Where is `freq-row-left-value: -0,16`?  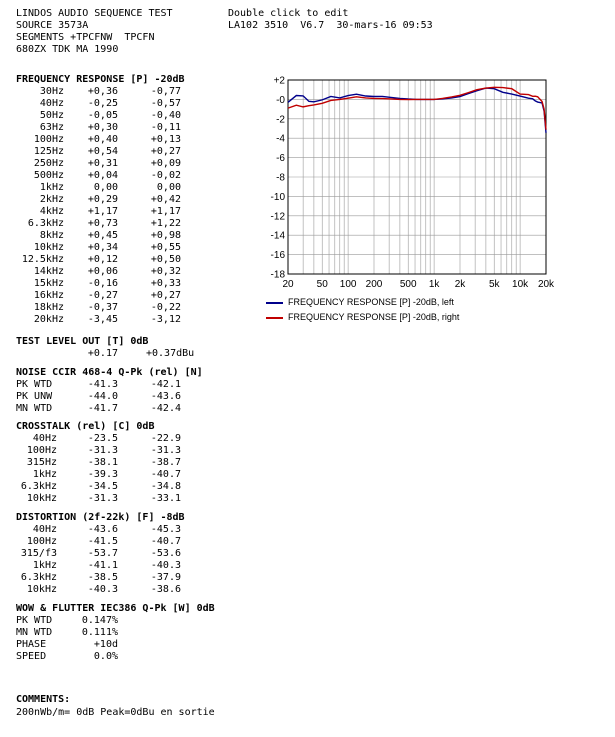 freq-row-left-value: -0,16 is located at coordinates (102, 283).